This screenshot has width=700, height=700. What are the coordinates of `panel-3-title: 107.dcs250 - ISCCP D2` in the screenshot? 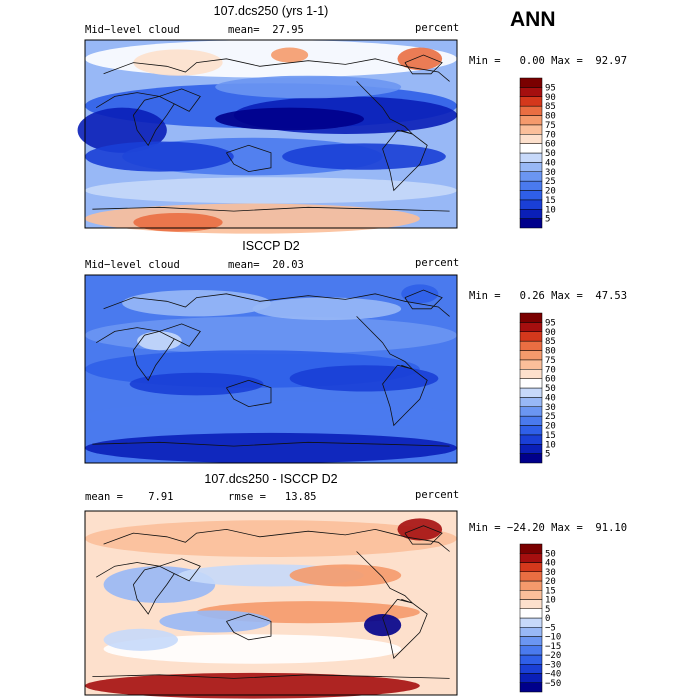 It's located at (271, 479).